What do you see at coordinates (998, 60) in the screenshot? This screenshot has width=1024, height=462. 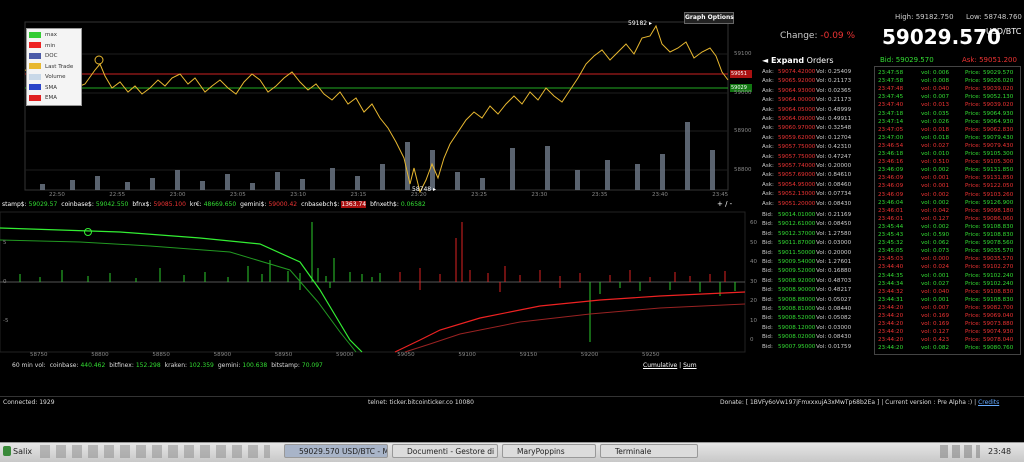 I see `ask-value: 59051.200` at bounding box center [998, 60].